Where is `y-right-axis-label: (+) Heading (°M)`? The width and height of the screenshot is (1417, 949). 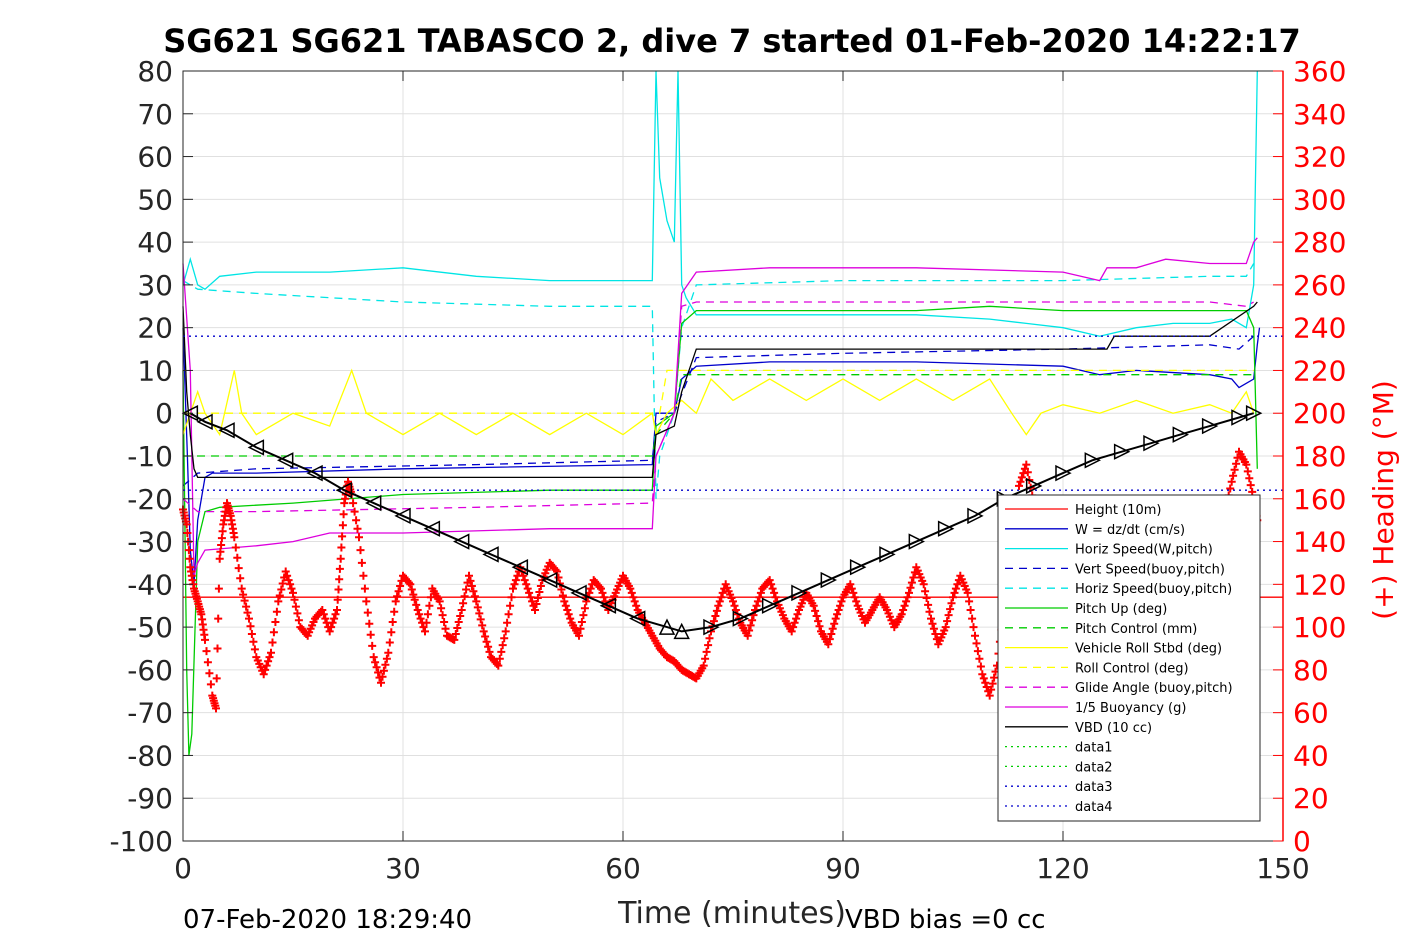 y-right-axis-label: (+) Heading (°M) is located at coordinates (1383, 500).